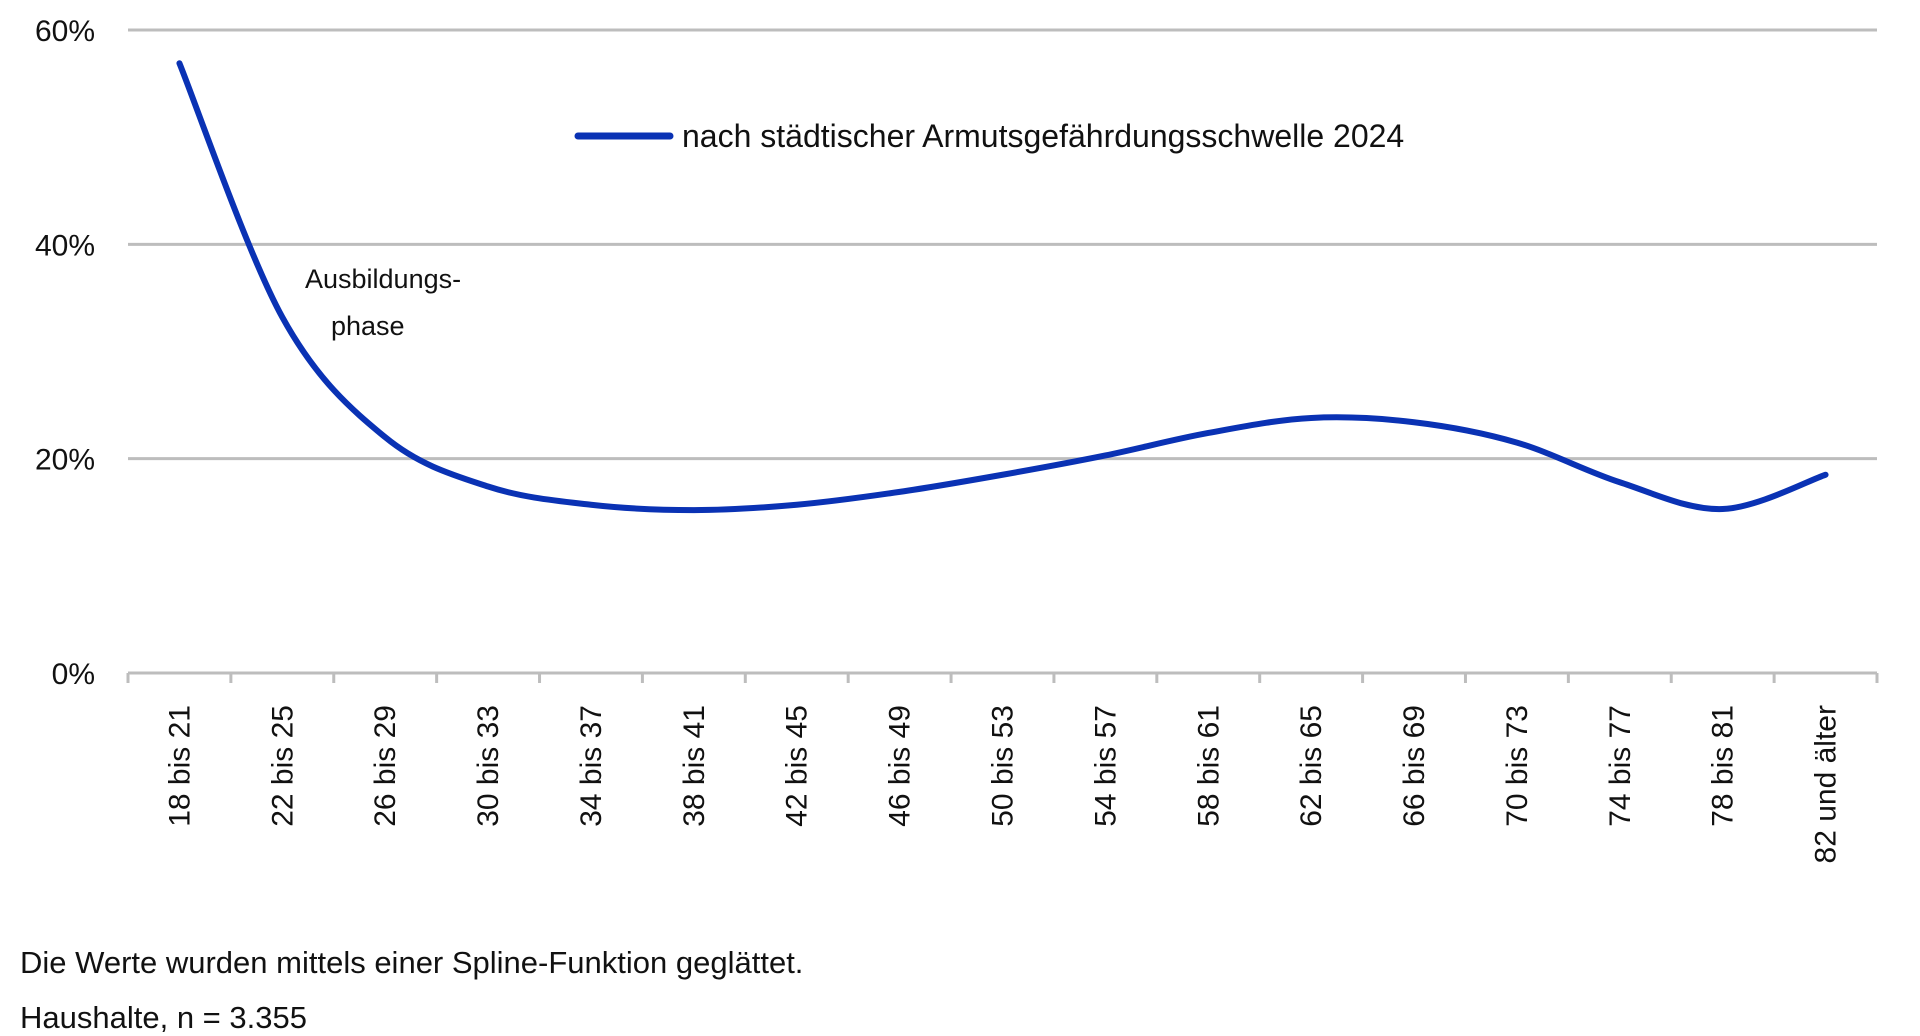 The width and height of the screenshot is (1920, 1036). What do you see at coordinates (1105, 766) in the screenshot?
I see `x-tick-label: 54 bis 57` at bounding box center [1105, 766].